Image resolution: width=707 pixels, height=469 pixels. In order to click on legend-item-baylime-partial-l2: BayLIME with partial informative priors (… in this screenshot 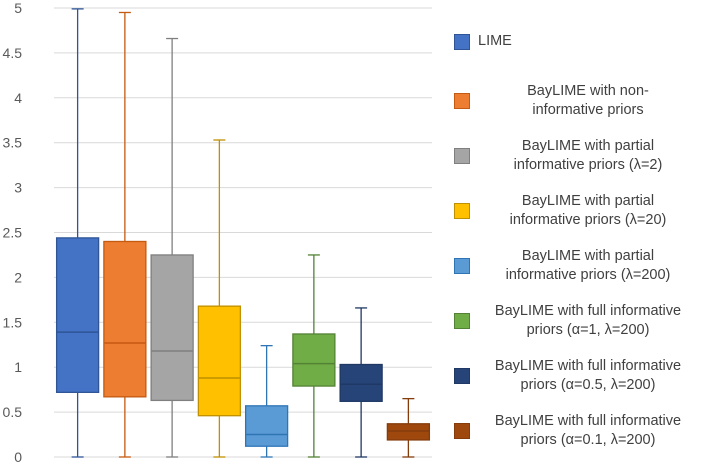, I will do `click(579, 156)`.